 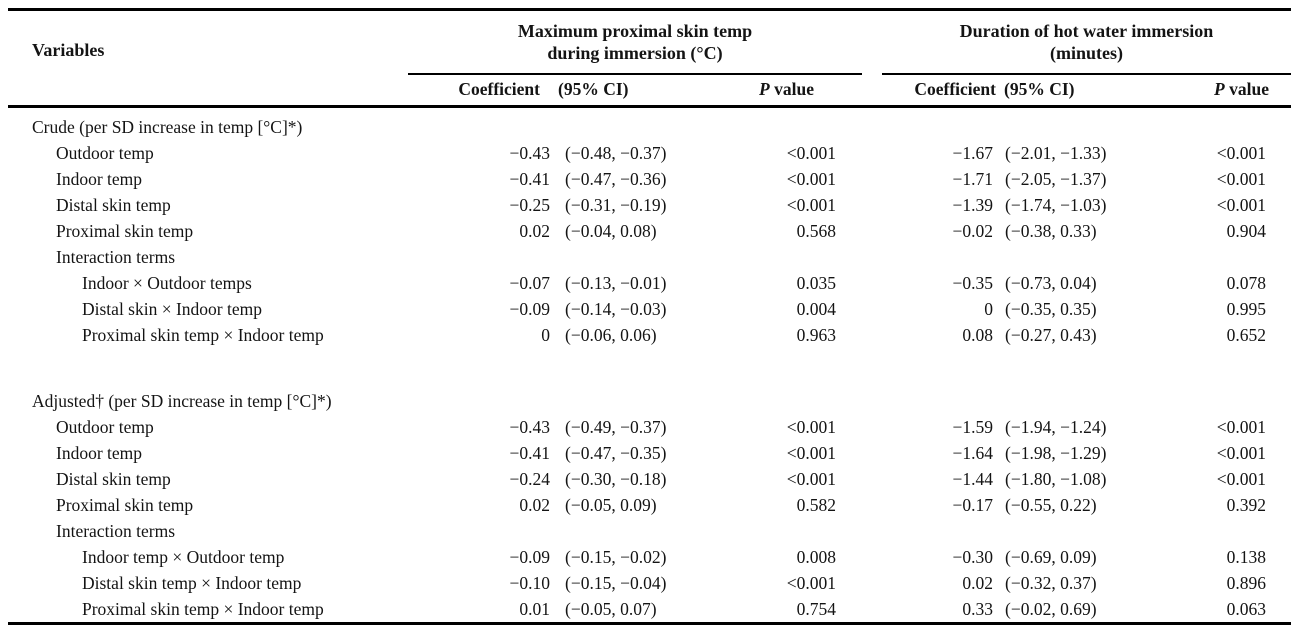 What do you see at coordinates (616, 178) in the screenshot?
I see `skin-ci-cell: (−0.47, −0.36)` at bounding box center [616, 178].